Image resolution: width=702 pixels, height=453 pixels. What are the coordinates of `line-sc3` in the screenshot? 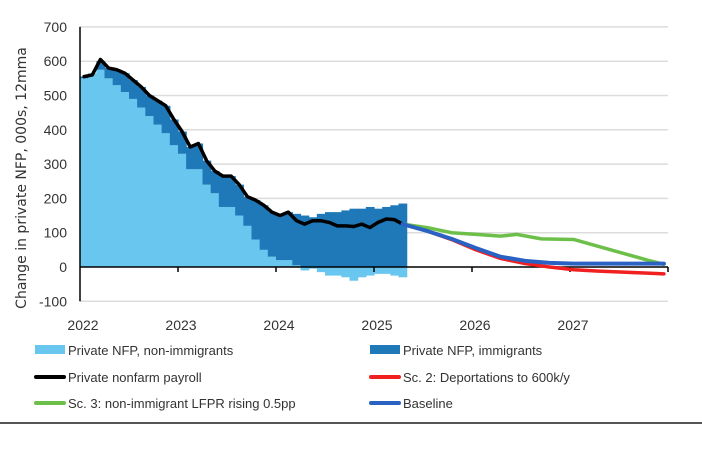 It's located at (533, 244).